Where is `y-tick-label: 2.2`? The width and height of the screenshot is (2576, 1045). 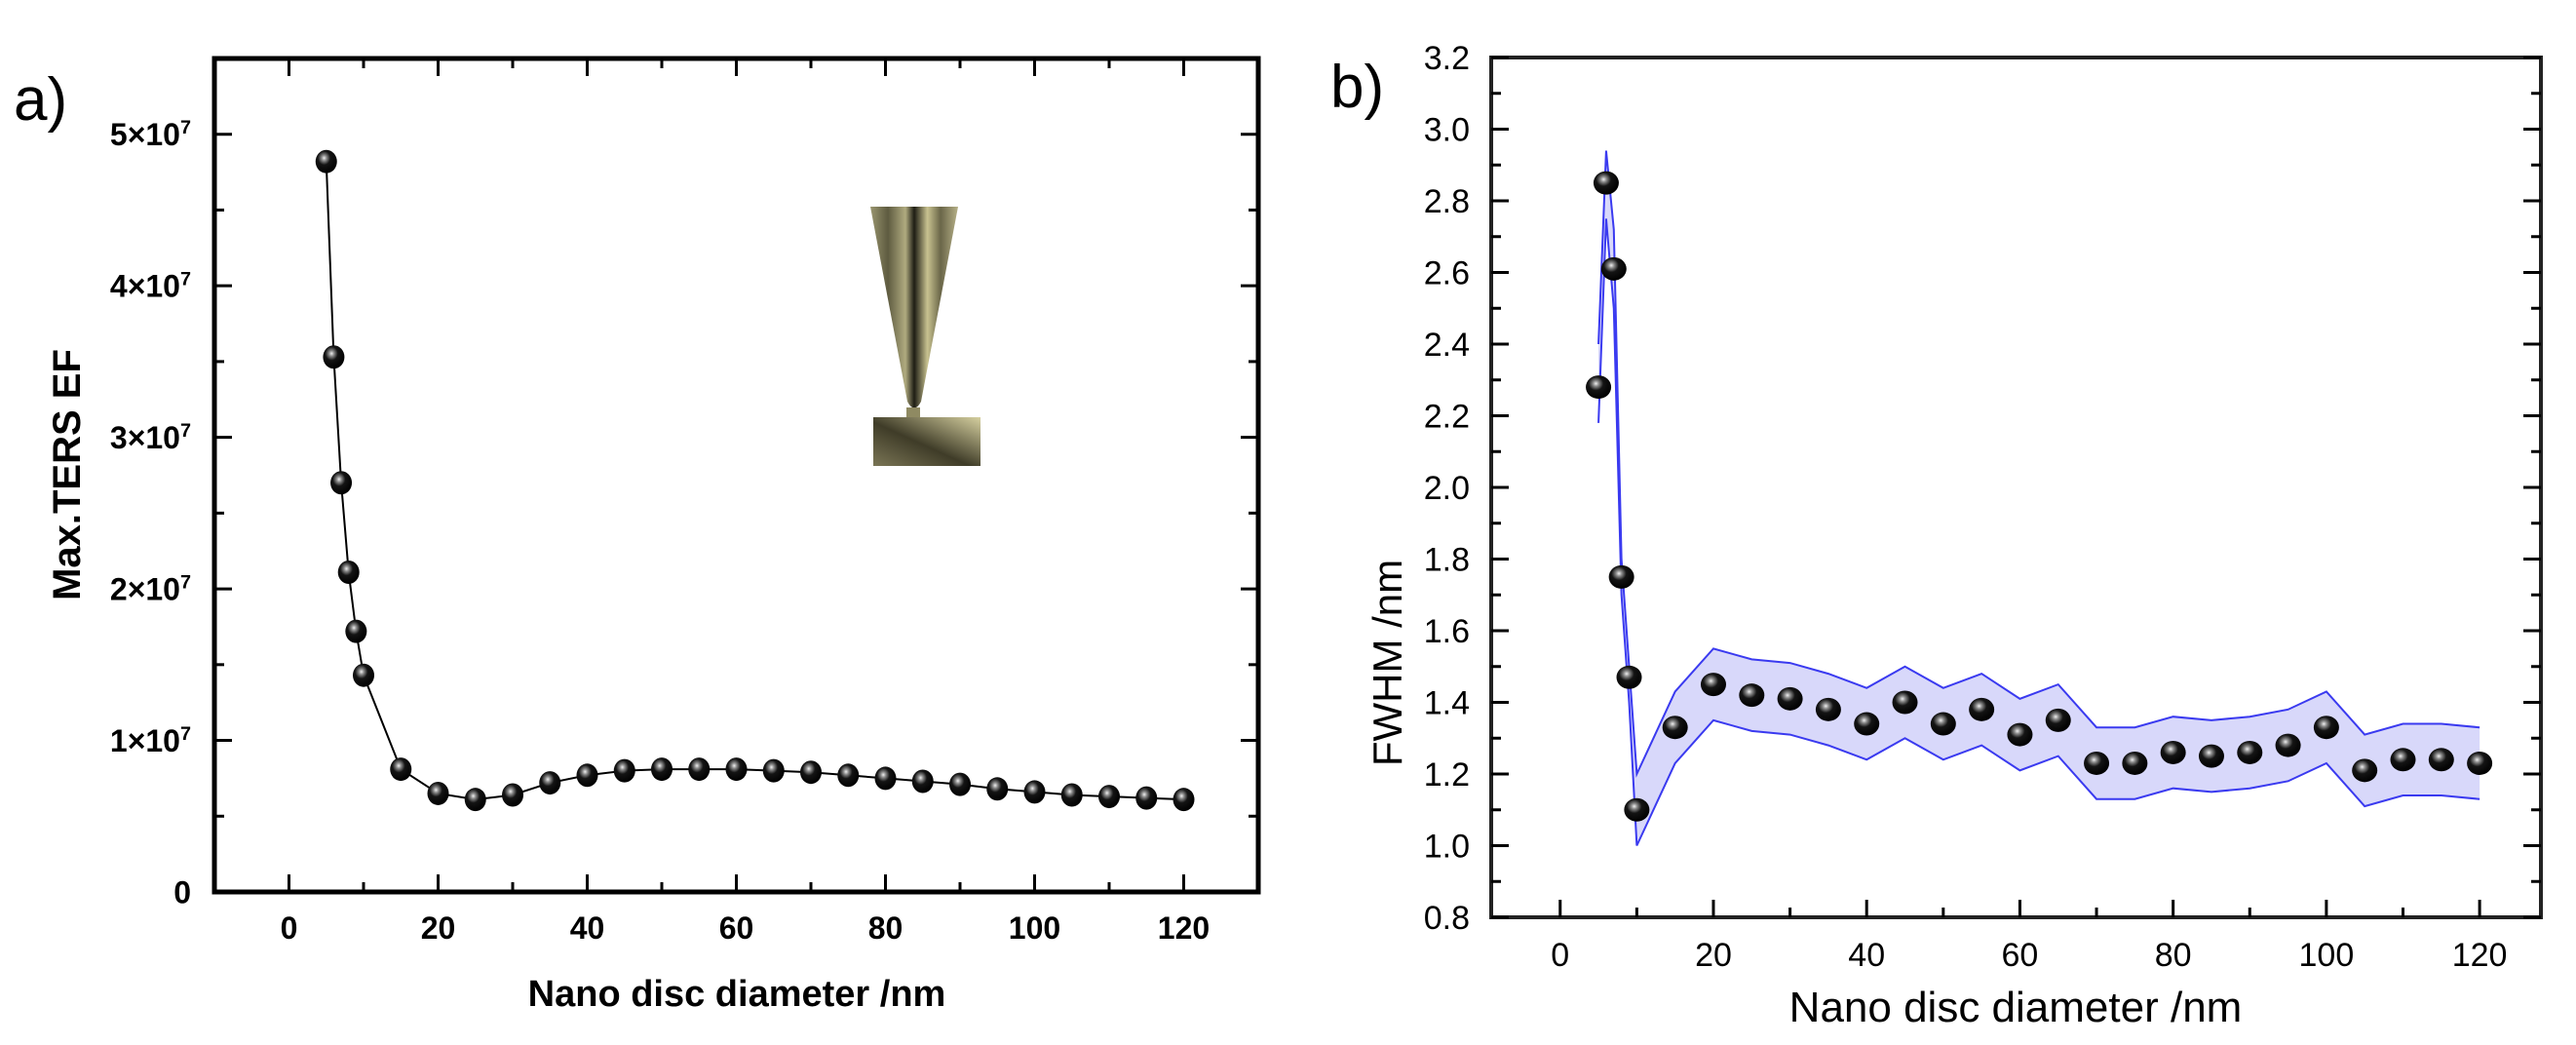
y-tick-label: 2.2 is located at coordinates (1447, 417).